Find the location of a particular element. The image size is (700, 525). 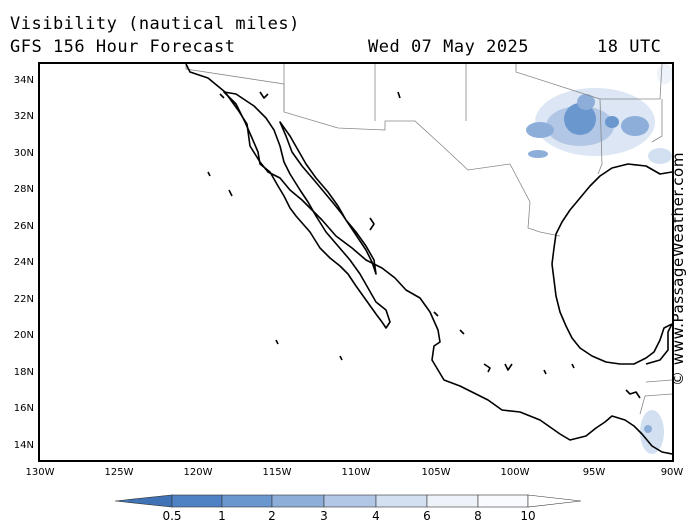

lat-tick-label: 16N is located at coordinates (23, 408).